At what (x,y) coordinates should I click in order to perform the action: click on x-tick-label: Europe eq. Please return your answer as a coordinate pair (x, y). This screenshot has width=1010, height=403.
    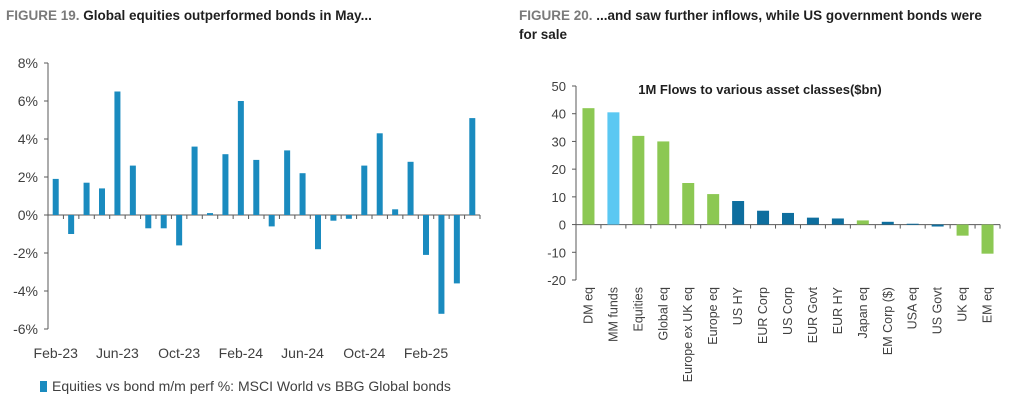
    Looking at the image, I should click on (713, 316).